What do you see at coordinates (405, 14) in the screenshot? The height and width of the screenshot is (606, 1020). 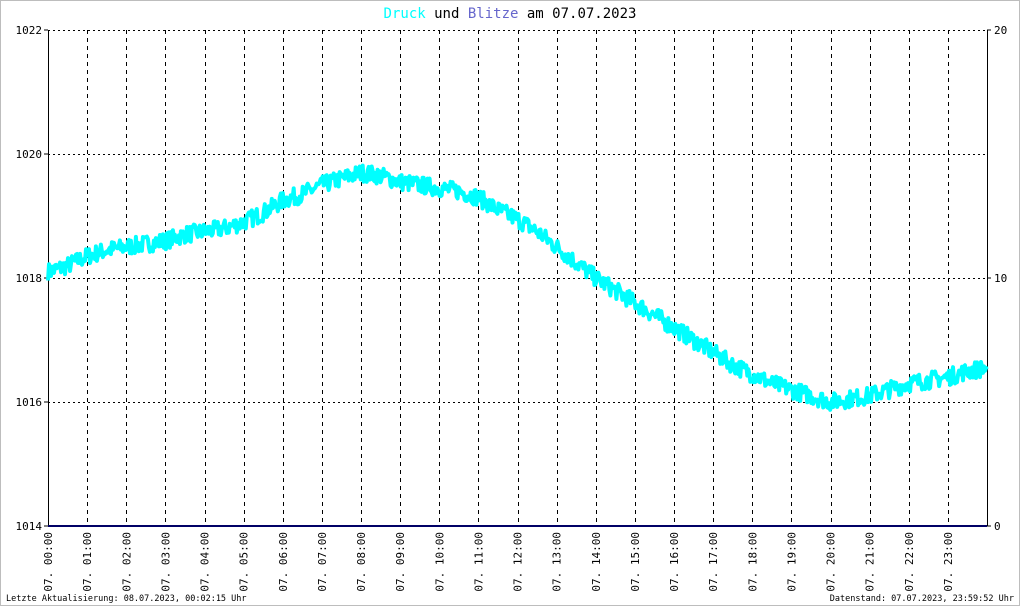 I see `title-druck: Druck` at bounding box center [405, 14].